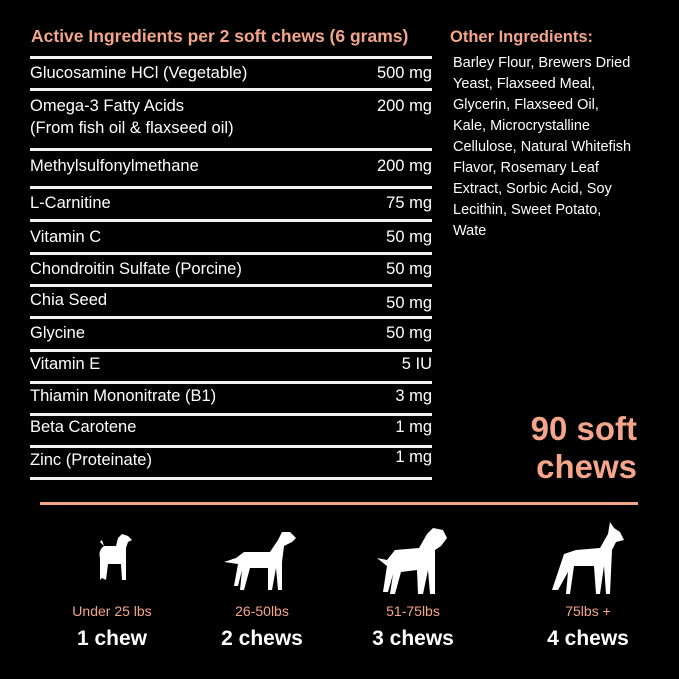  I want to click on ingredient-name: Zinc (Proteinate), so click(91, 460).